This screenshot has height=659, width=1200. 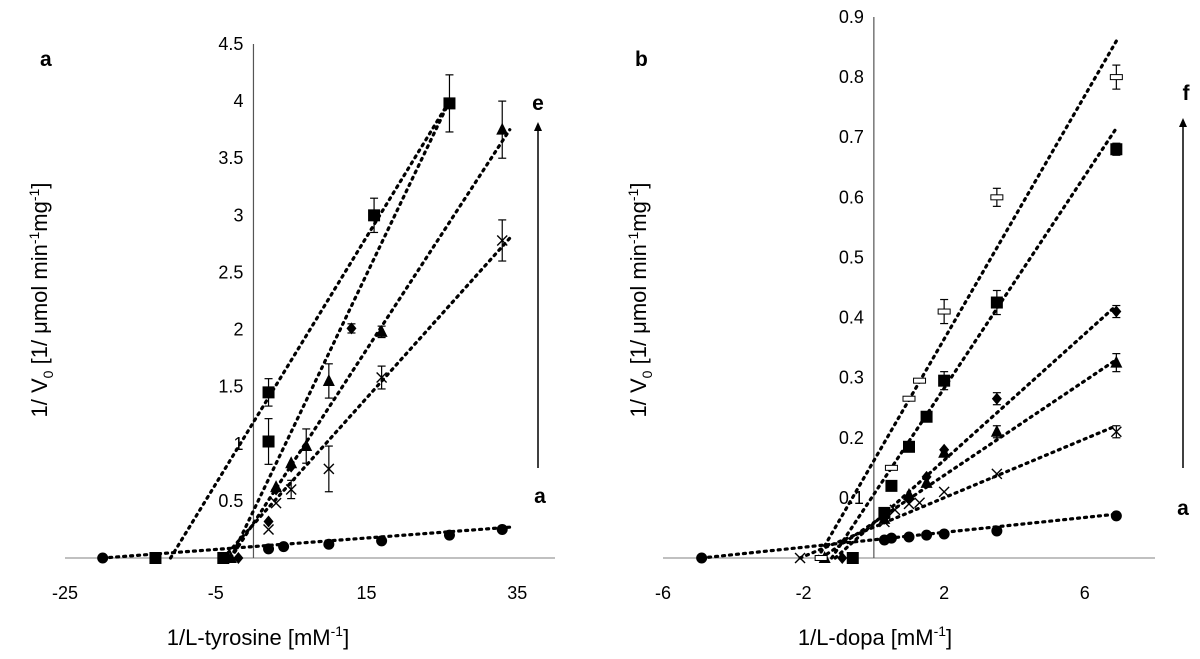 I want to click on panel-a-y-axis-label-part: 0, so click(x=48, y=374).